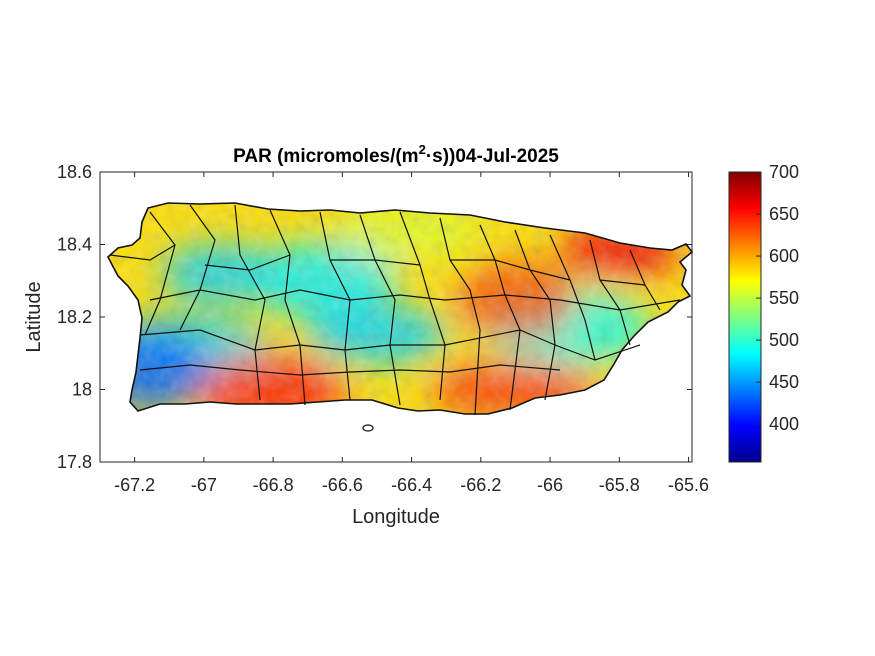 The width and height of the screenshot is (875, 656). What do you see at coordinates (74, 245) in the screenshot?
I see `y-tick-label: 18.4` at bounding box center [74, 245].